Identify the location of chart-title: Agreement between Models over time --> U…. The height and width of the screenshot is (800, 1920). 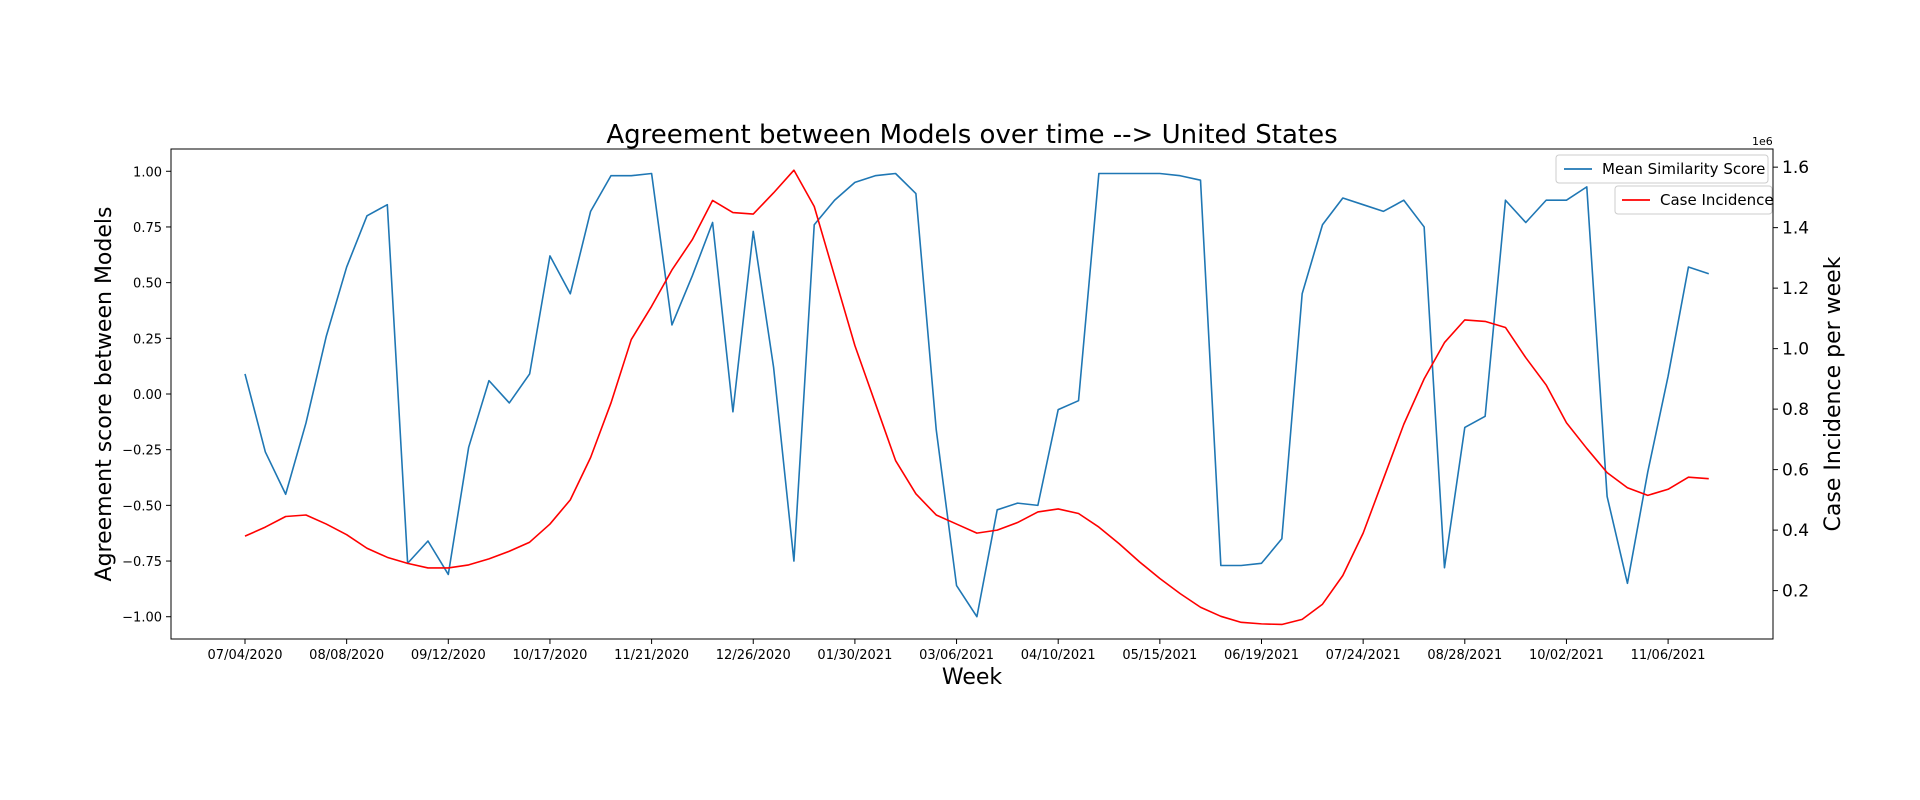
(971, 135).